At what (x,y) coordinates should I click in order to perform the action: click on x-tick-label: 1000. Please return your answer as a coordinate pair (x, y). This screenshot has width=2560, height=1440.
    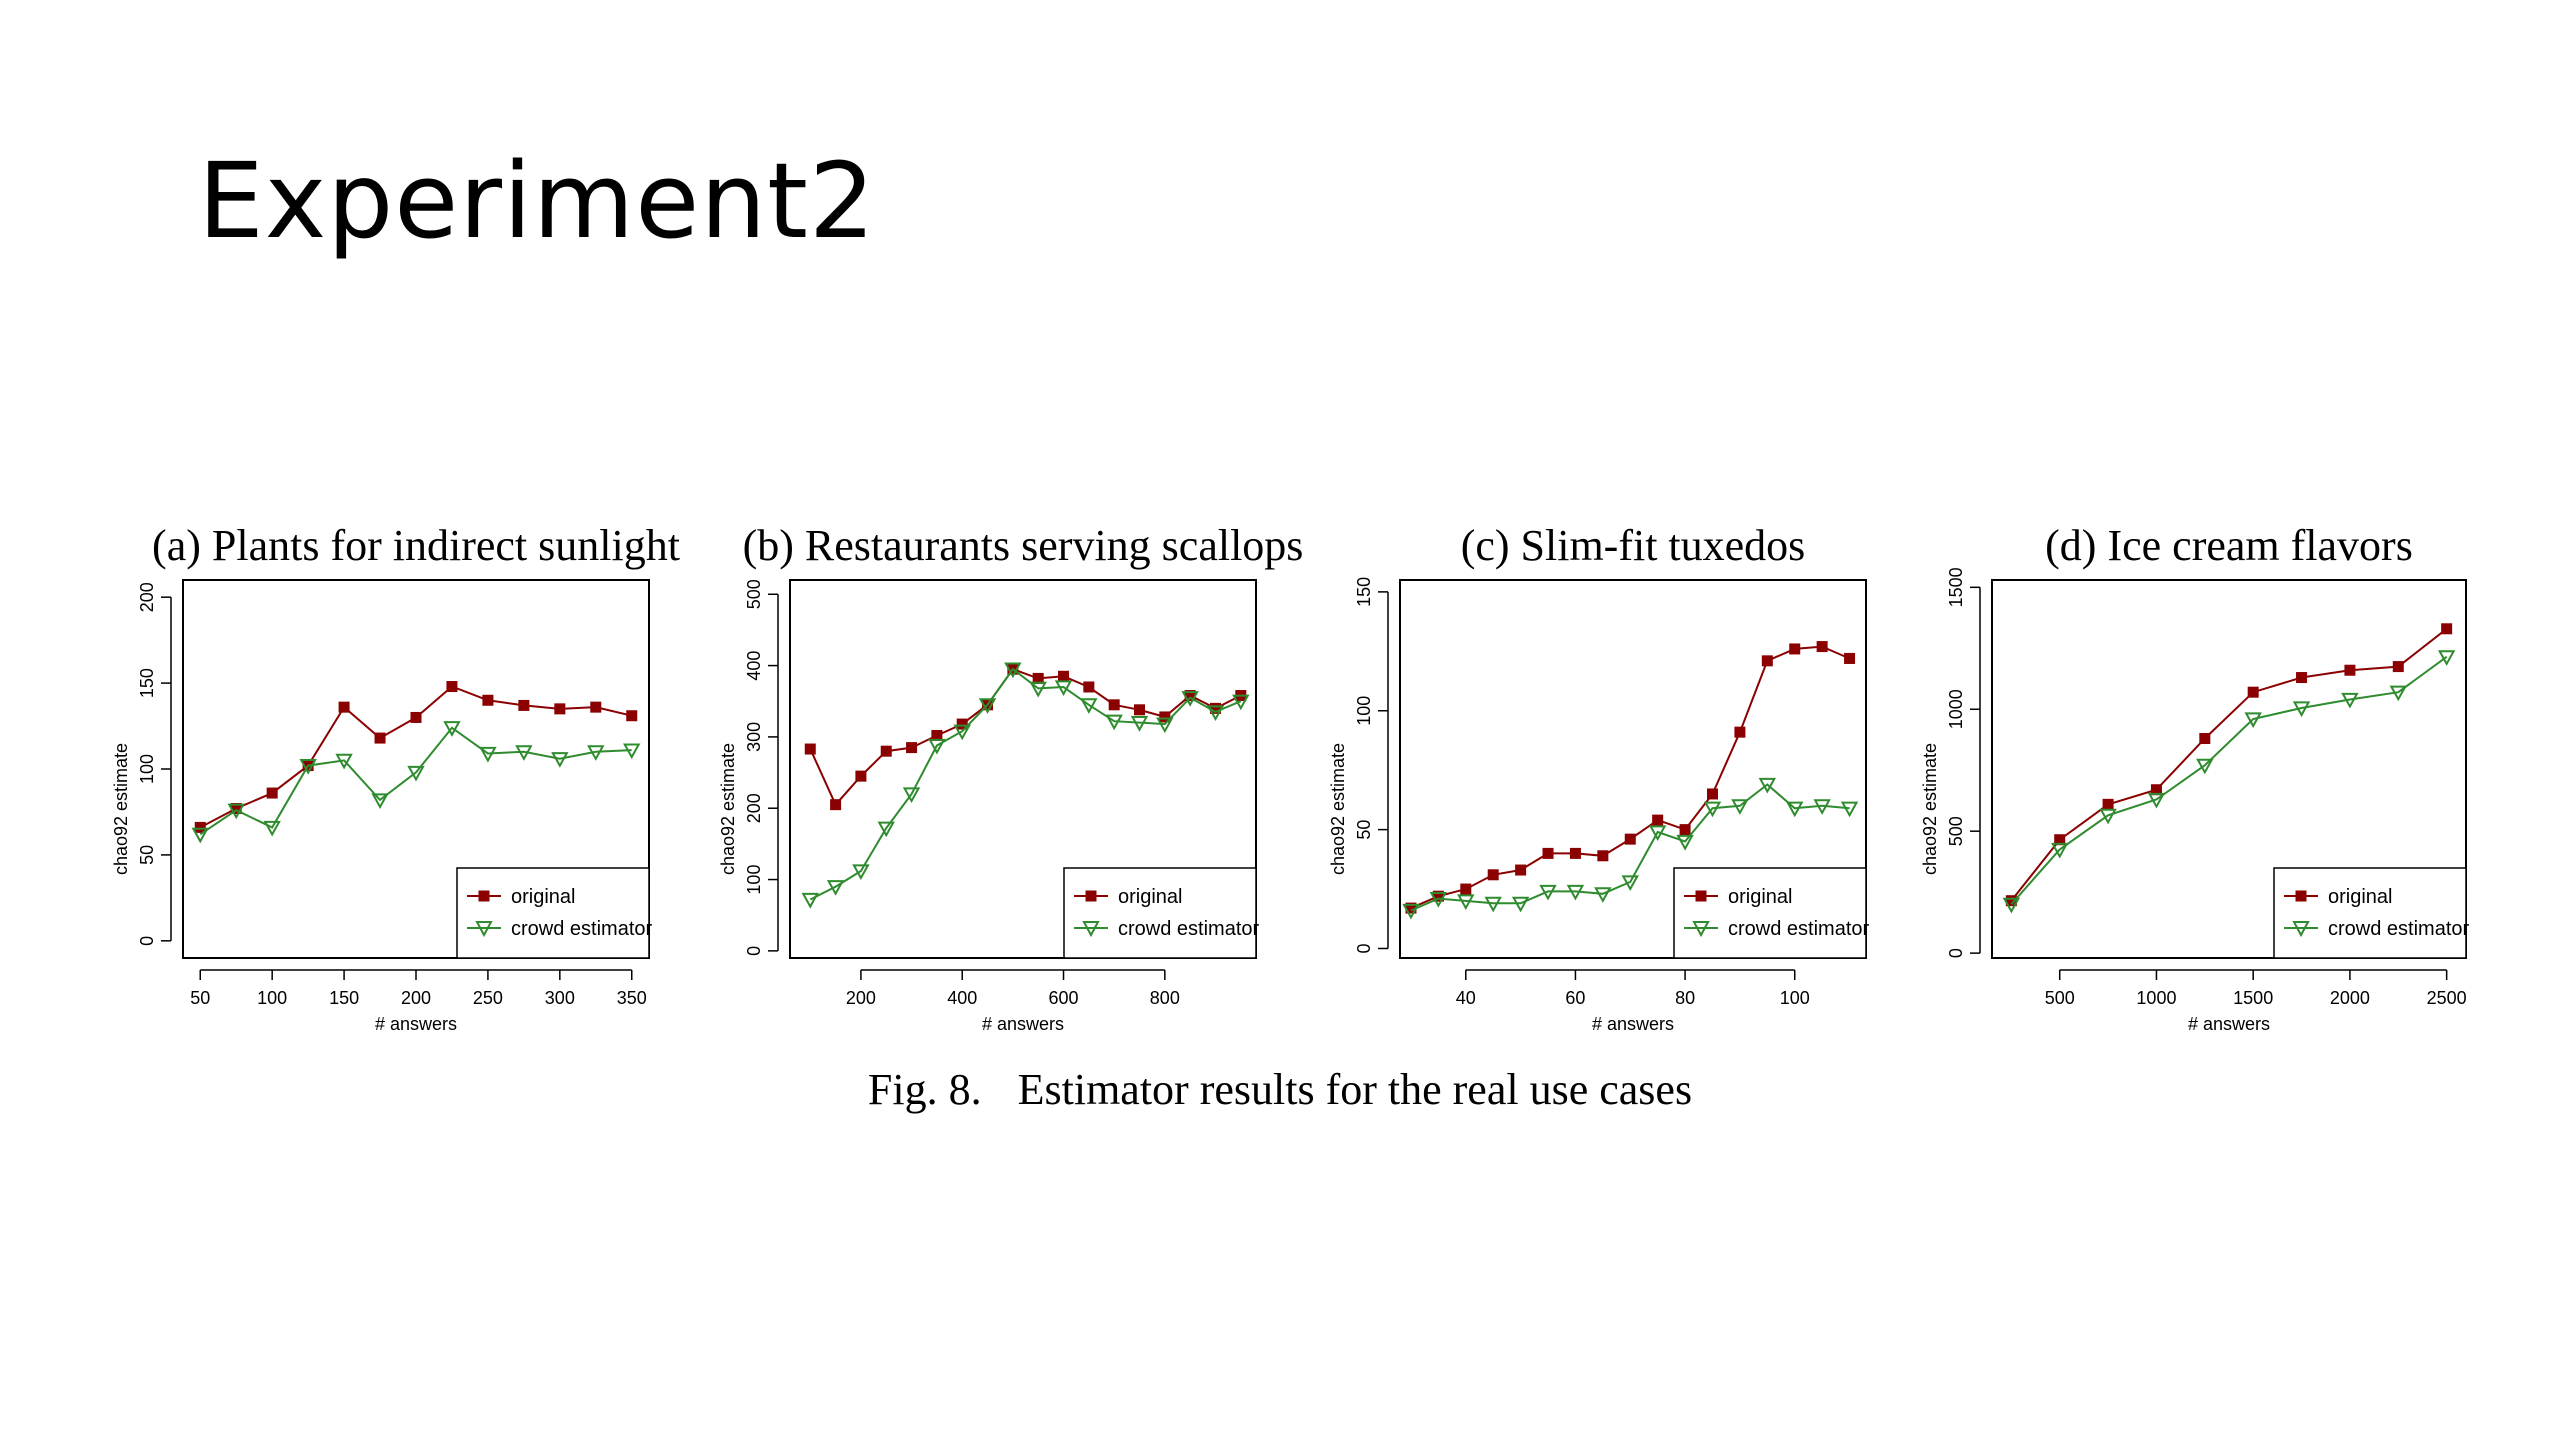
    Looking at the image, I should click on (2156, 998).